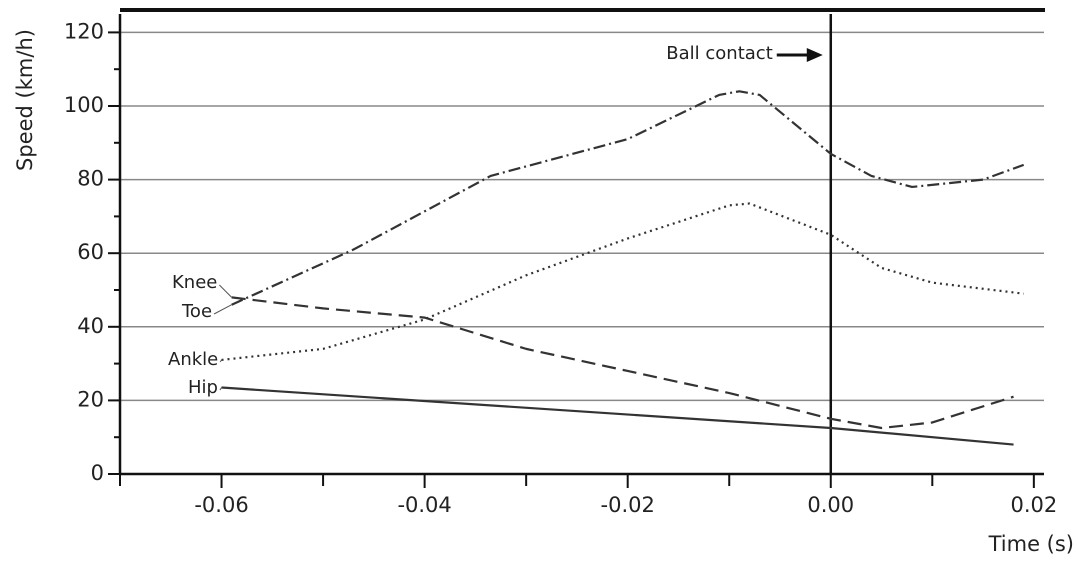  What do you see at coordinates (814, 55) in the screenshot?
I see `annotation-arrowhead` at bounding box center [814, 55].